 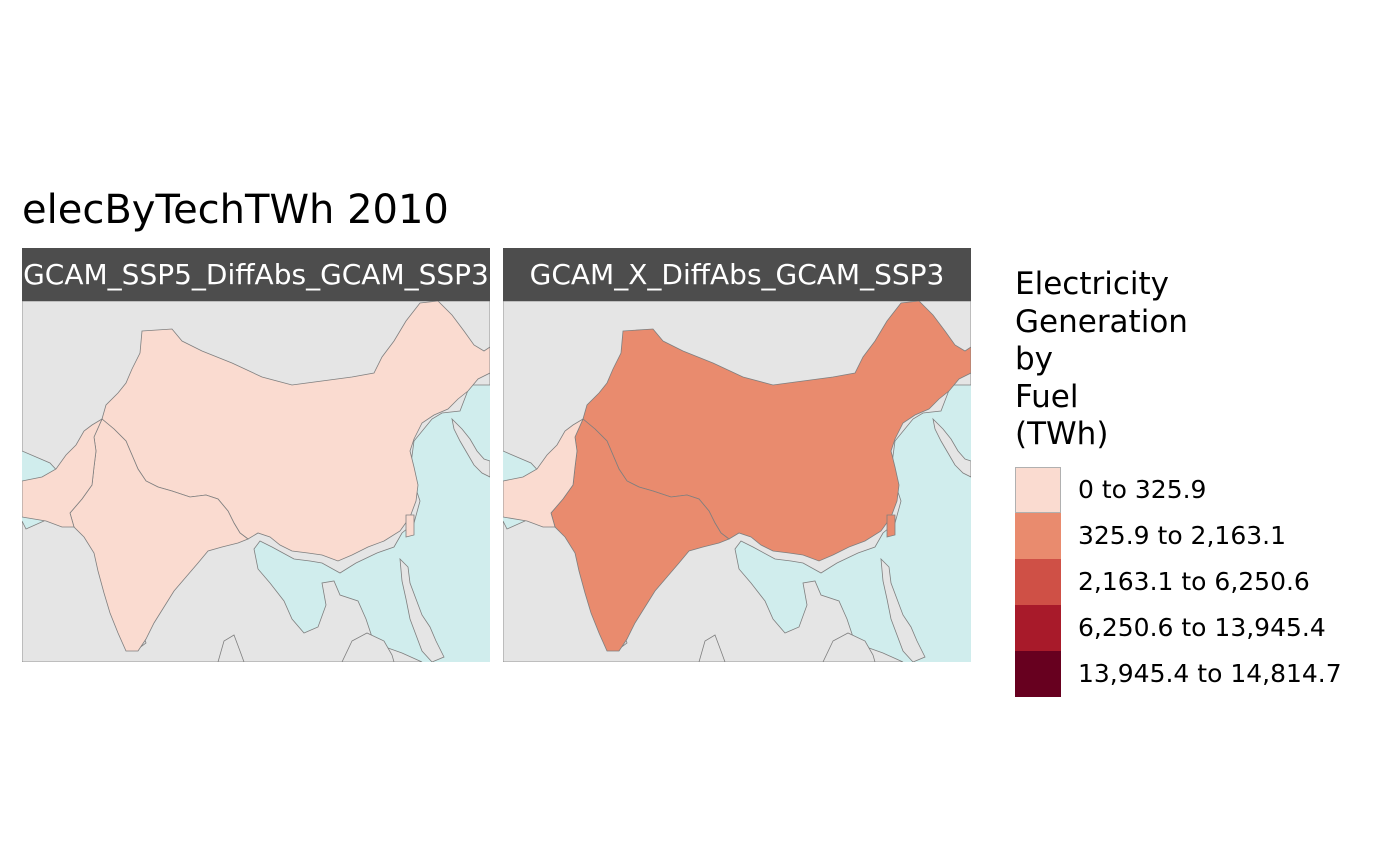 I want to click on legend-title-line: by, so click(x=1034, y=359).